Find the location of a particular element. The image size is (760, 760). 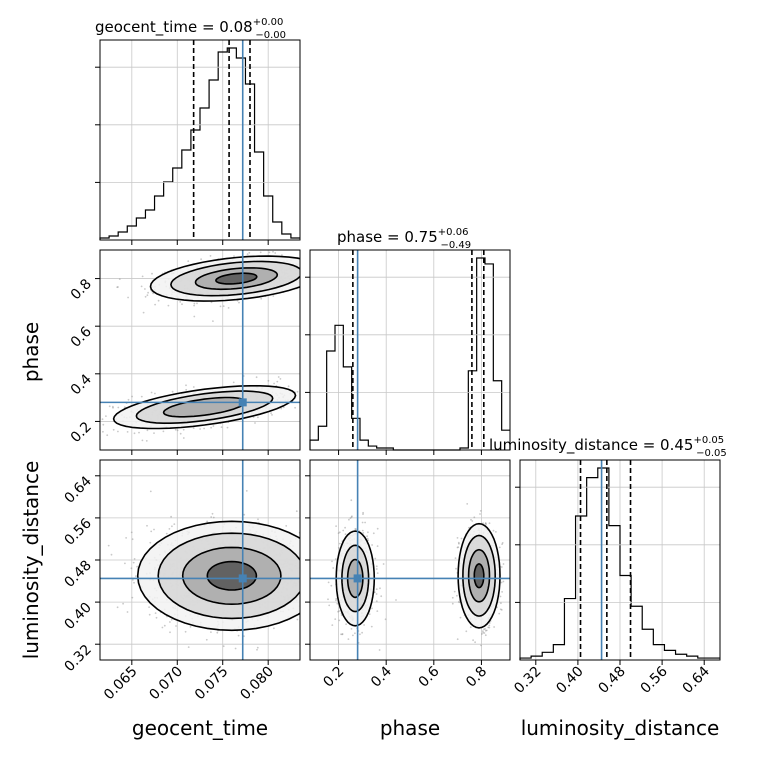

xlabel-geocent-time: geocent_time is located at coordinates (200, 728).